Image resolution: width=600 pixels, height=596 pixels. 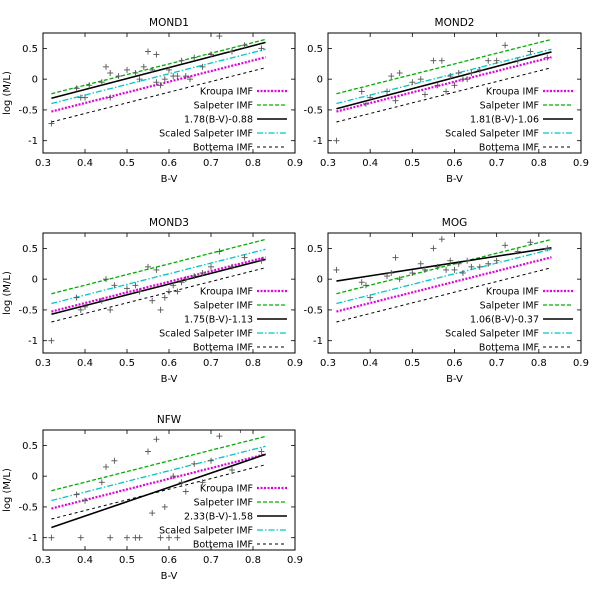 What do you see at coordinates (218, 120) in the screenshot?
I see `legend-label: 1.78(B-V)-0.88` at bounding box center [218, 120].